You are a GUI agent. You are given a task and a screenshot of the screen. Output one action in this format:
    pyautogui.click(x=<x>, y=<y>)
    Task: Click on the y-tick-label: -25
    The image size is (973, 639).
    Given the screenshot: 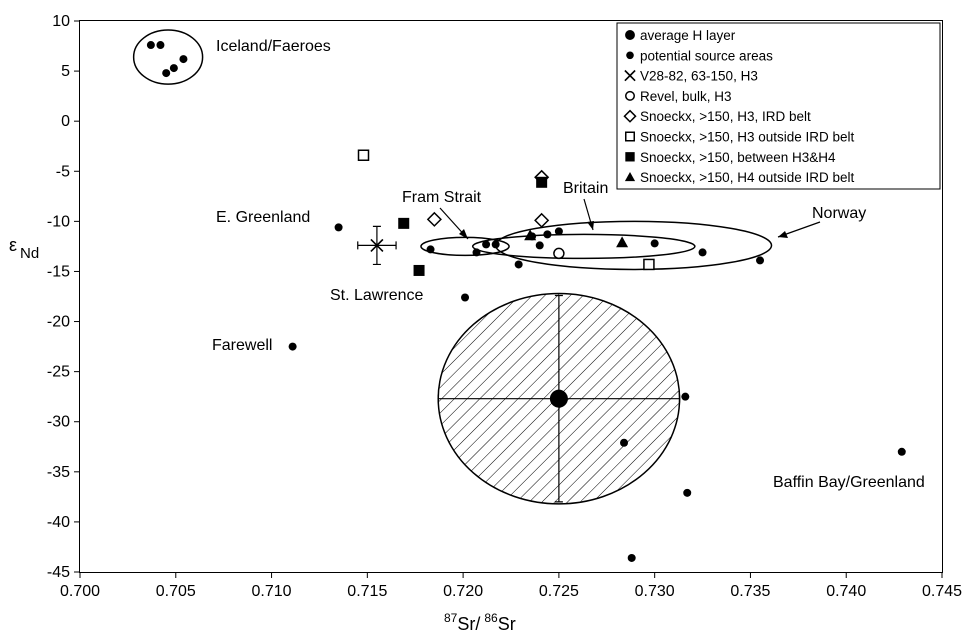 What is the action you would take?
    pyautogui.click(x=58, y=372)
    